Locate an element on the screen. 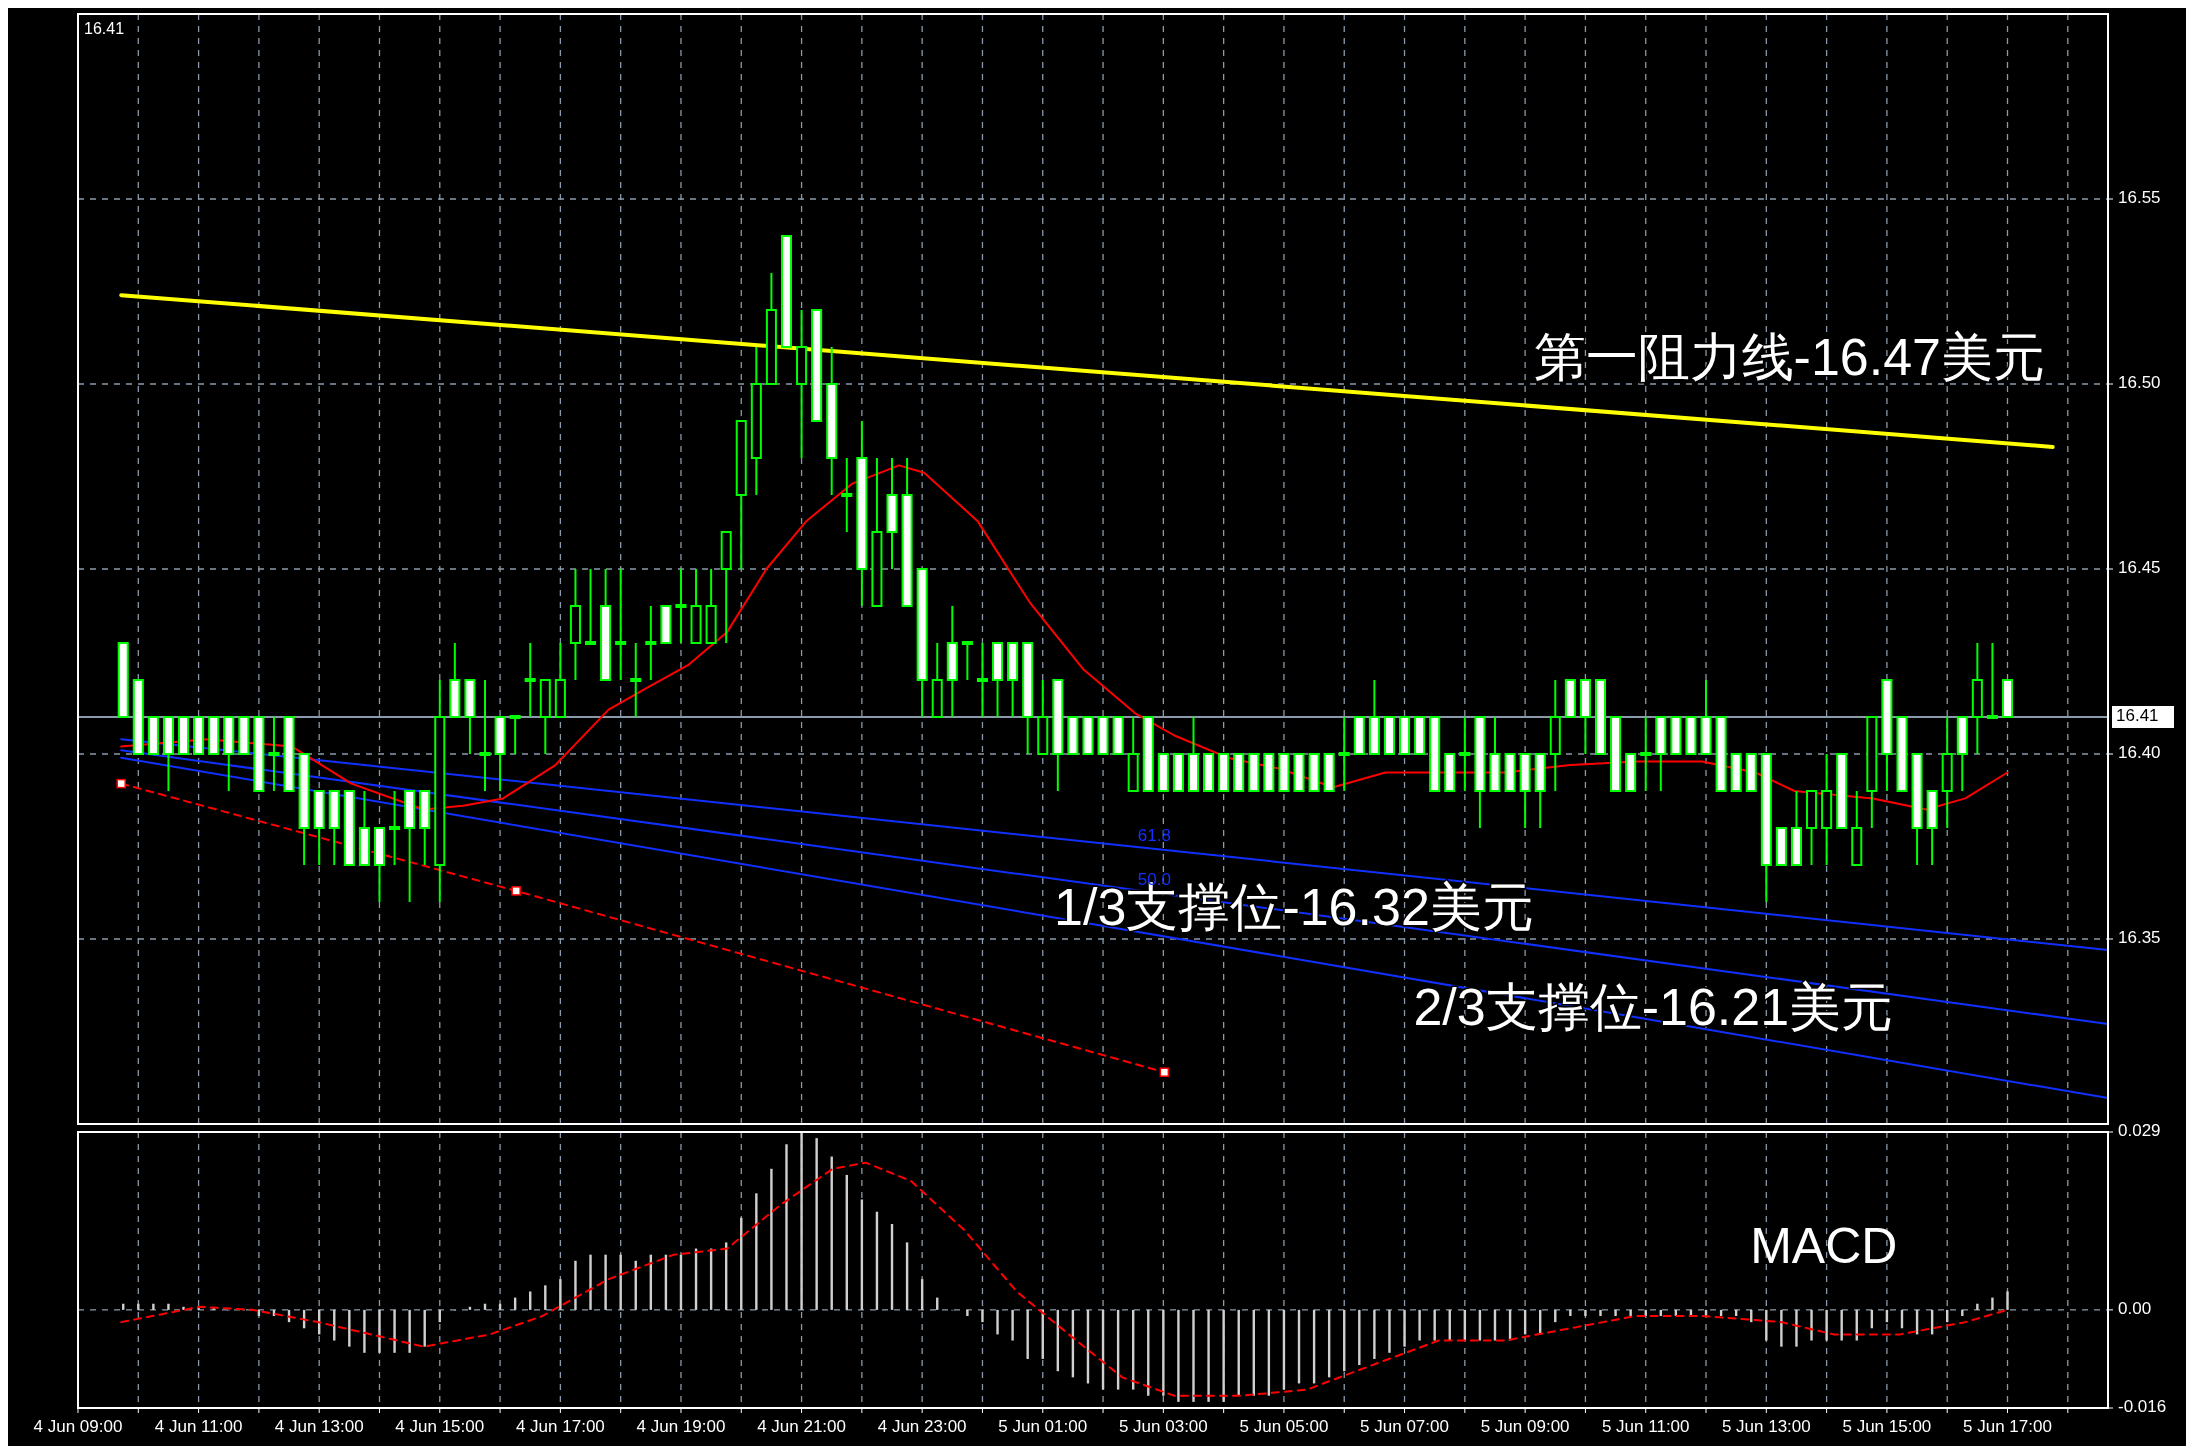 This screenshot has height=1454, width=2194. x-tick-label: 5 Jun 13:00 is located at coordinates (1766, 1426).